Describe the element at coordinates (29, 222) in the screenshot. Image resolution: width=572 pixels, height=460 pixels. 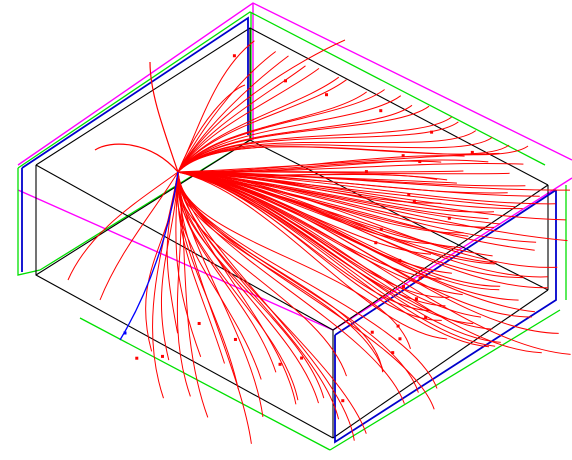
I see `inner-frame-left` at that location.